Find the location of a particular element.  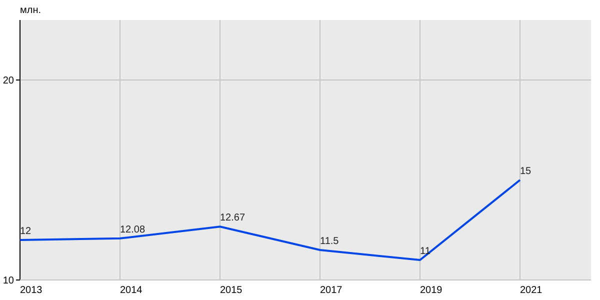

y-tick-label: 20 is located at coordinates (8, 81).